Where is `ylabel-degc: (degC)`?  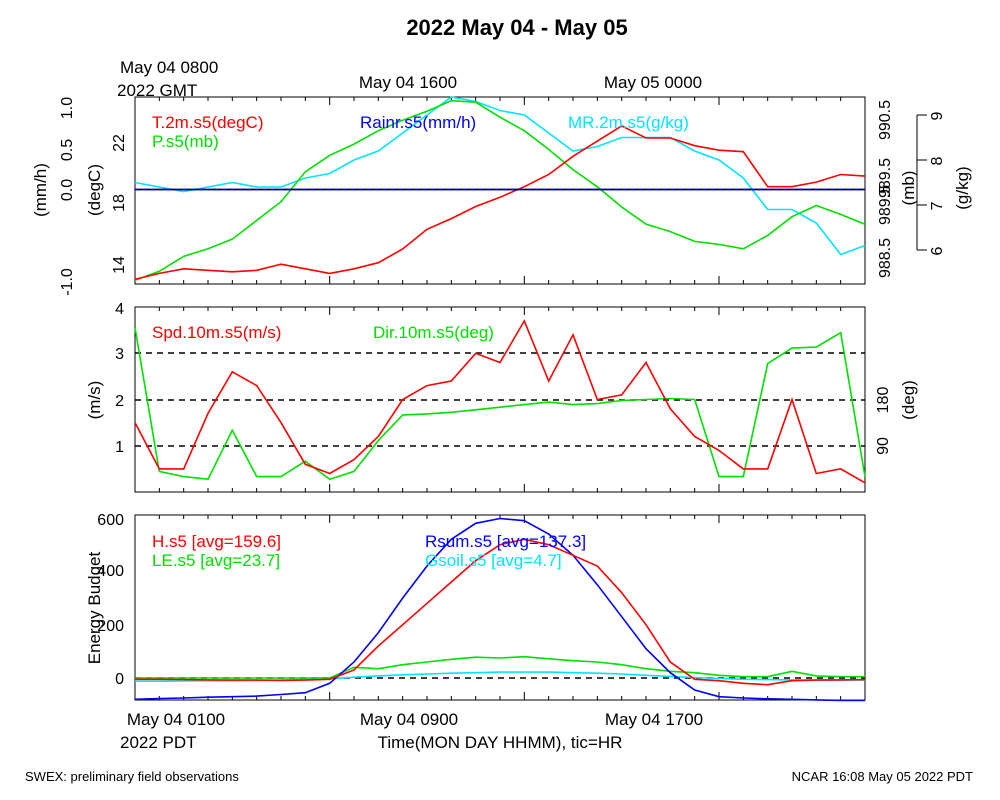 ylabel-degc: (degC) is located at coordinates (94, 190).